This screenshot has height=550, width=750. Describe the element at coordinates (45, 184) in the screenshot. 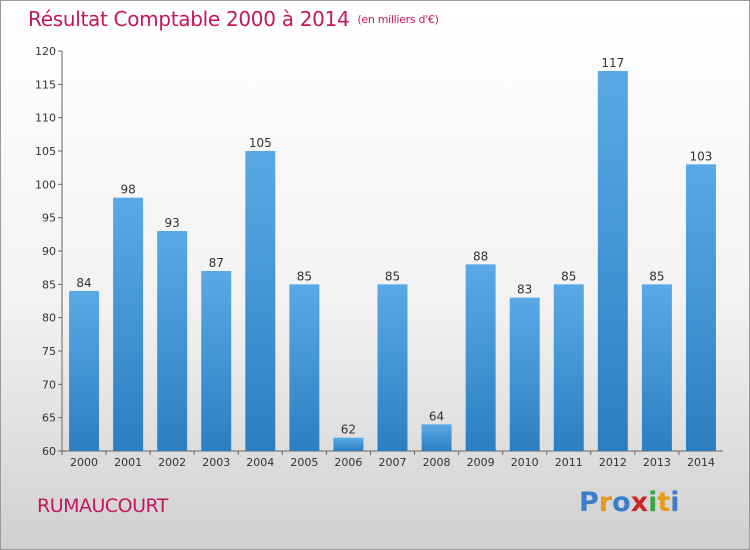

I see `y-tick-label: 100` at that location.